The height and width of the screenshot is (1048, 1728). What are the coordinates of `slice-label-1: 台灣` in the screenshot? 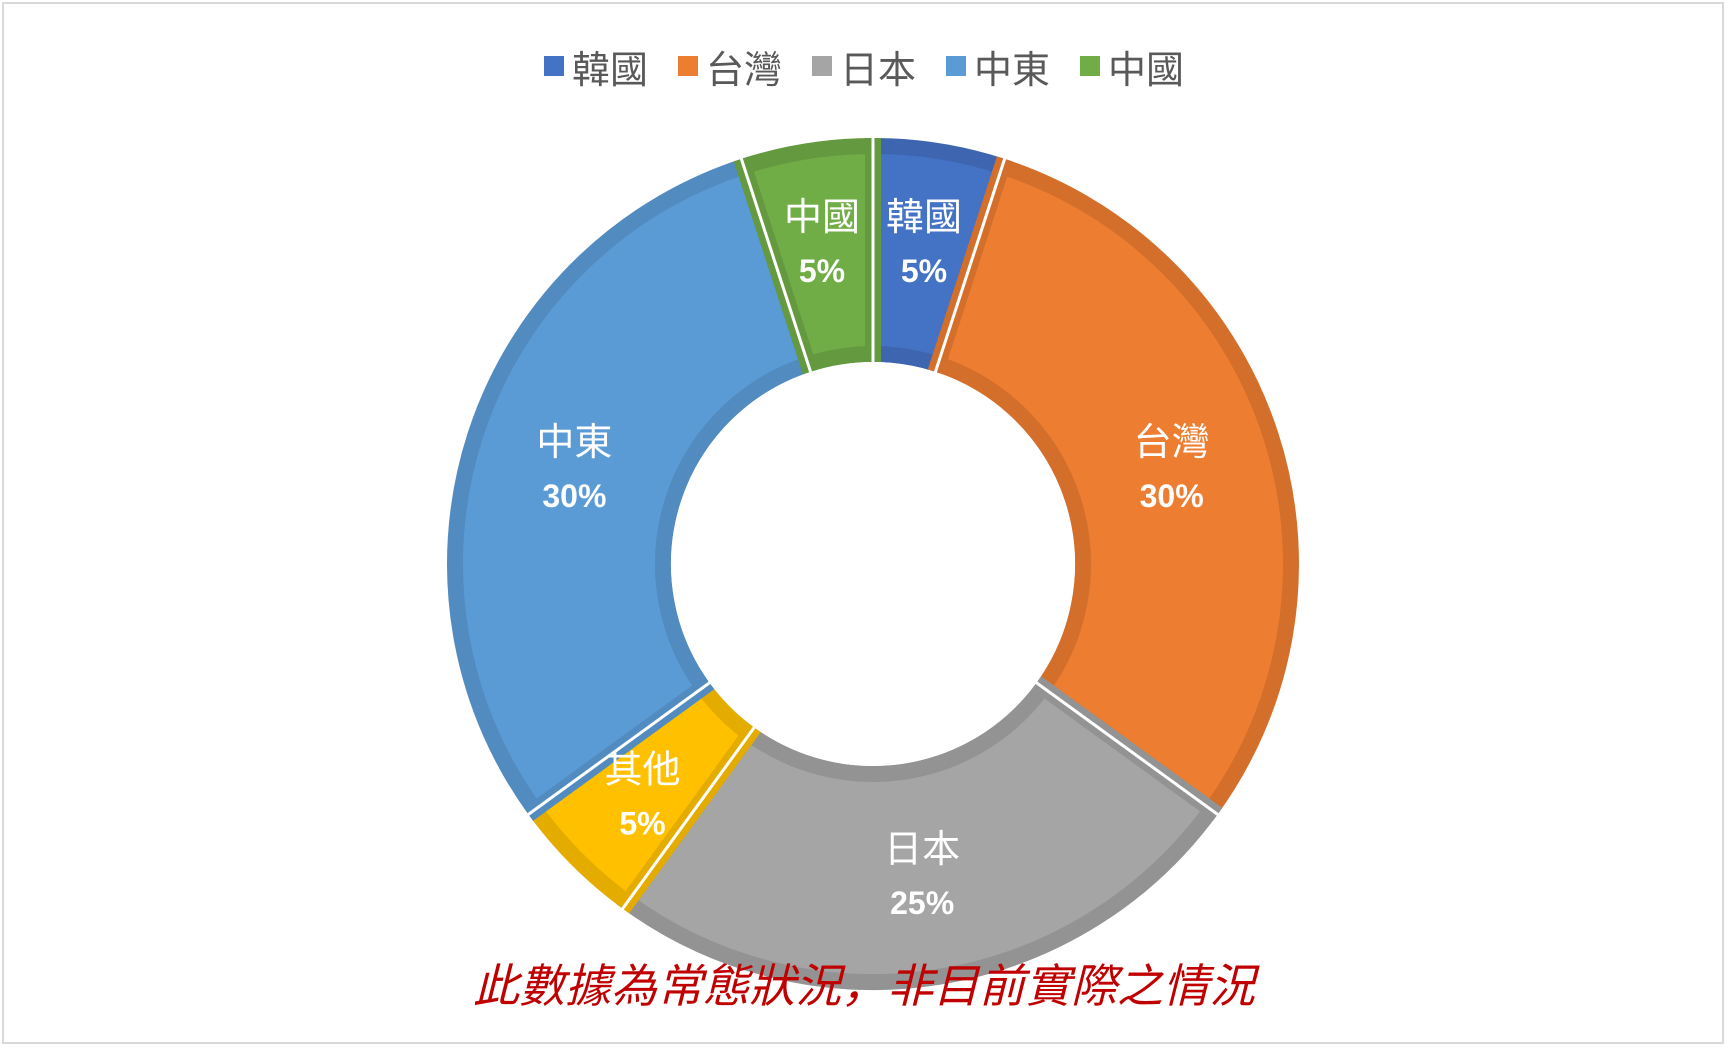 It's located at (1172, 442).